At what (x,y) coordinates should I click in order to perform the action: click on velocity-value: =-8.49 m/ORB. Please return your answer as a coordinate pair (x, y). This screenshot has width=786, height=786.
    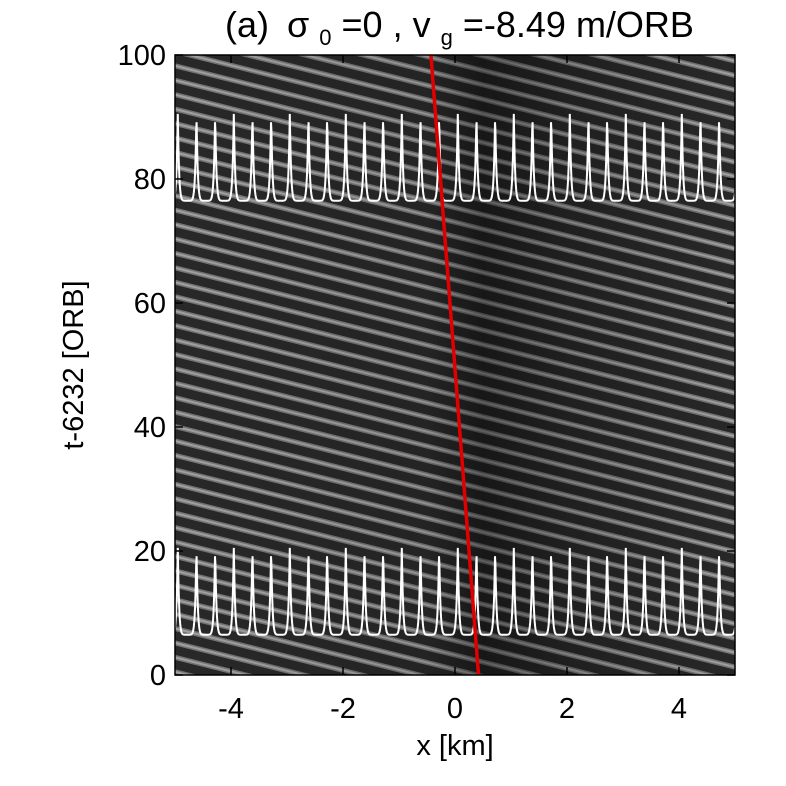
    Looking at the image, I should click on (578, 24).